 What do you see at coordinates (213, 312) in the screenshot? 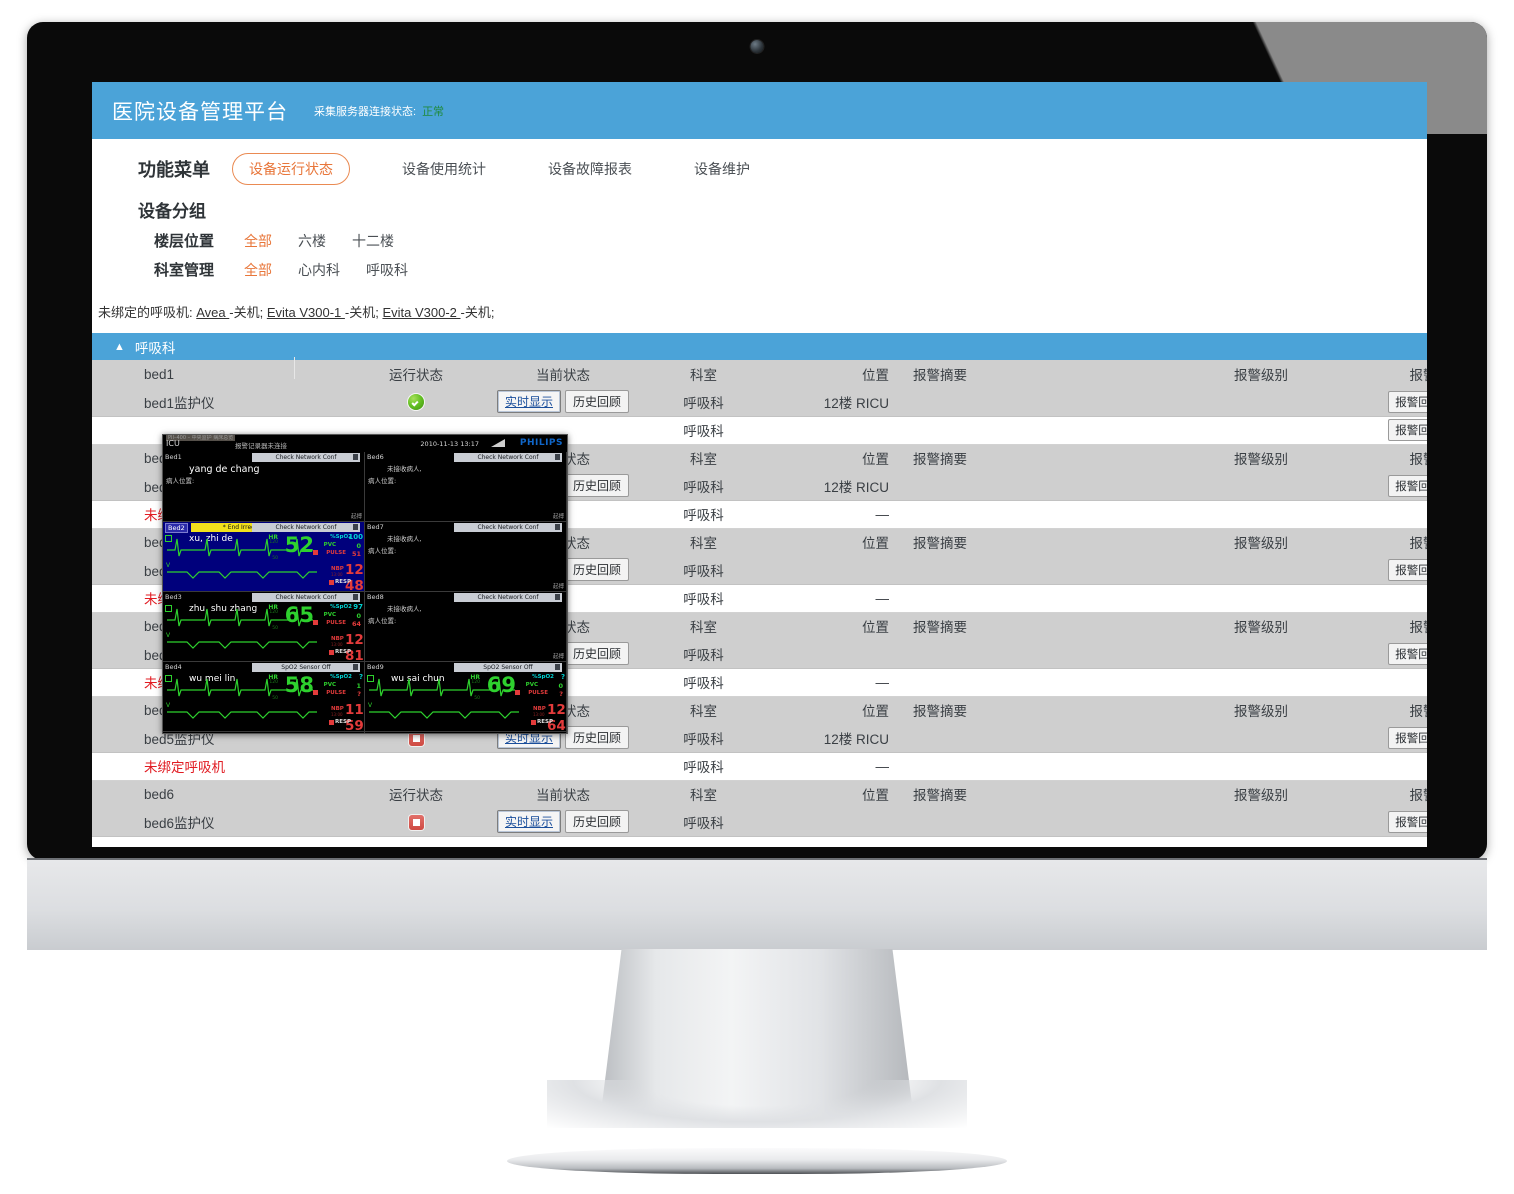
I see `unbound-link-avea: Avea` at bounding box center [213, 312].